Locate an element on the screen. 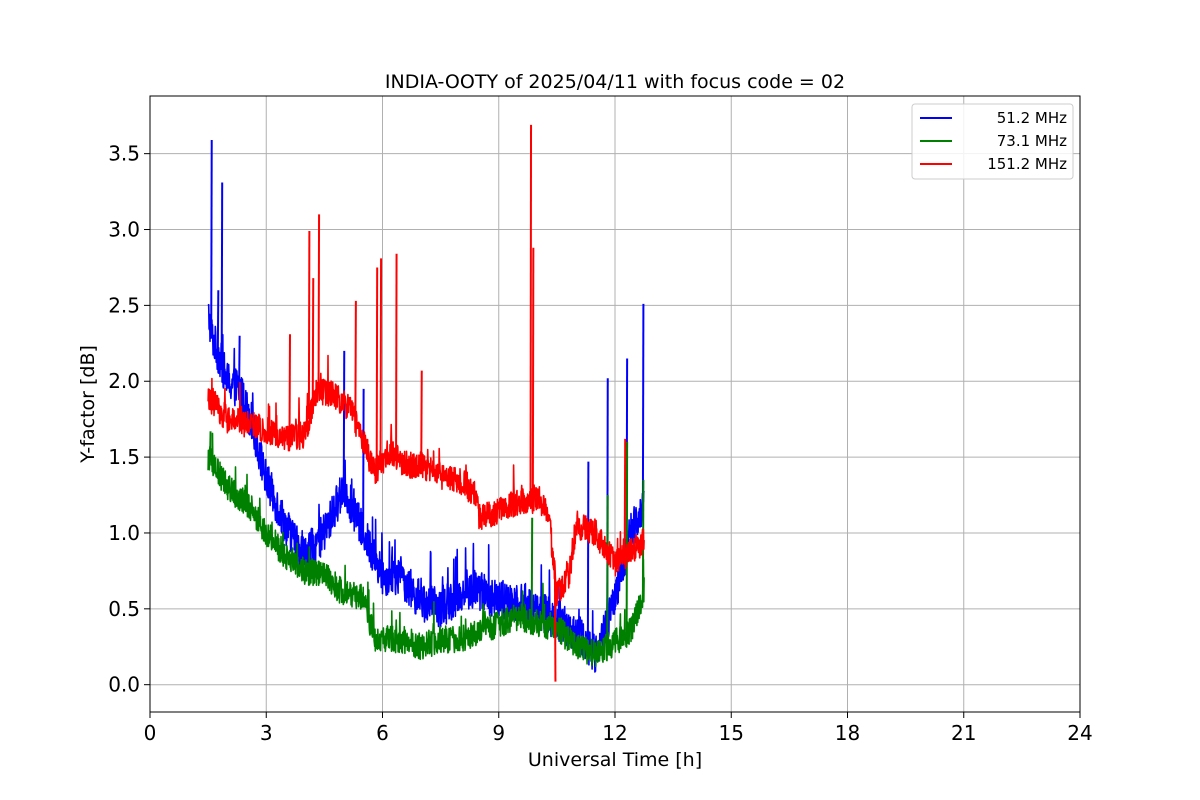  x-axis-label: Universal Time [h] is located at coordinates (615, 760).